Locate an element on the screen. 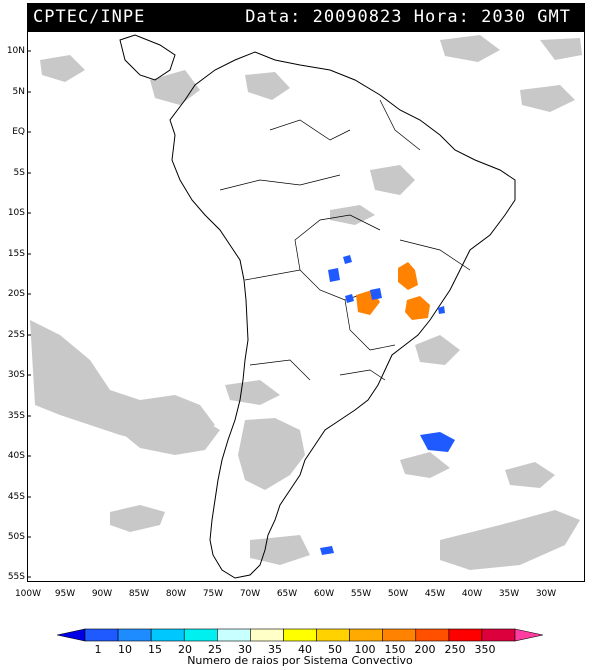  lat-label: EQ is located at coordinates (18, 132).